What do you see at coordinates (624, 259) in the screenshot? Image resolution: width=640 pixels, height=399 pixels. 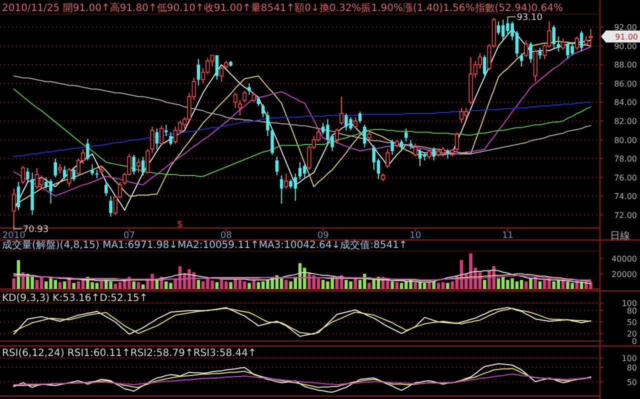 I see `y-tick-label: 40000` at bounding box center [624, 259].